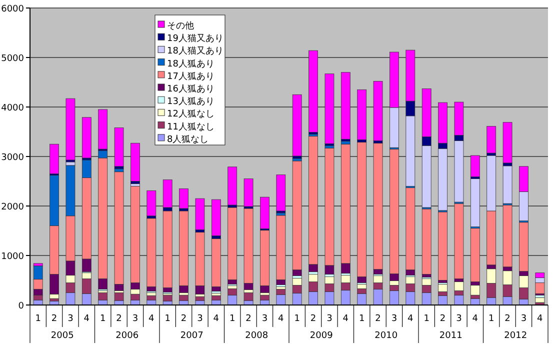  Describe the element at coordinates (12, 109) in the screenshot. I see `y-tick-label: 4000` at that location.